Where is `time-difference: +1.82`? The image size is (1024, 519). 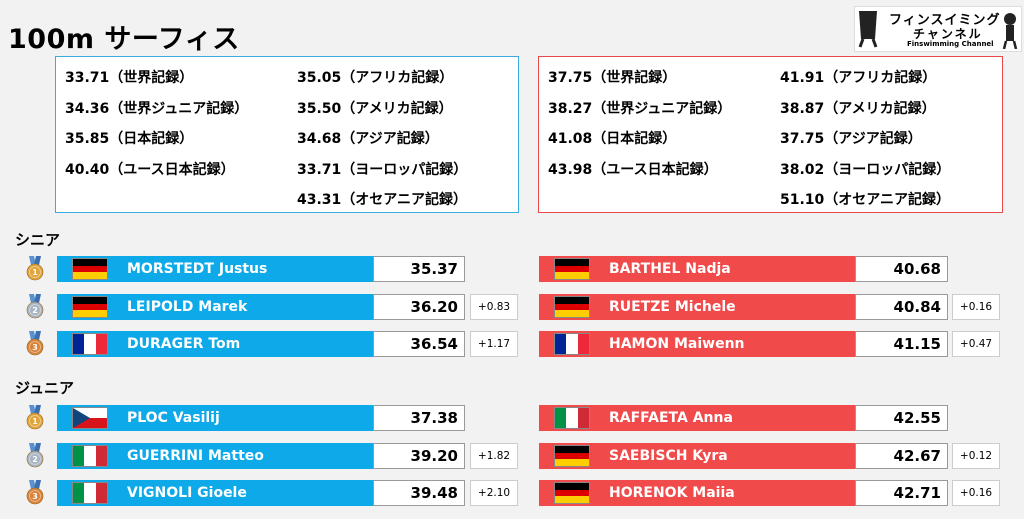
time-difference: +1.82 is located at coordinates (494, 456).